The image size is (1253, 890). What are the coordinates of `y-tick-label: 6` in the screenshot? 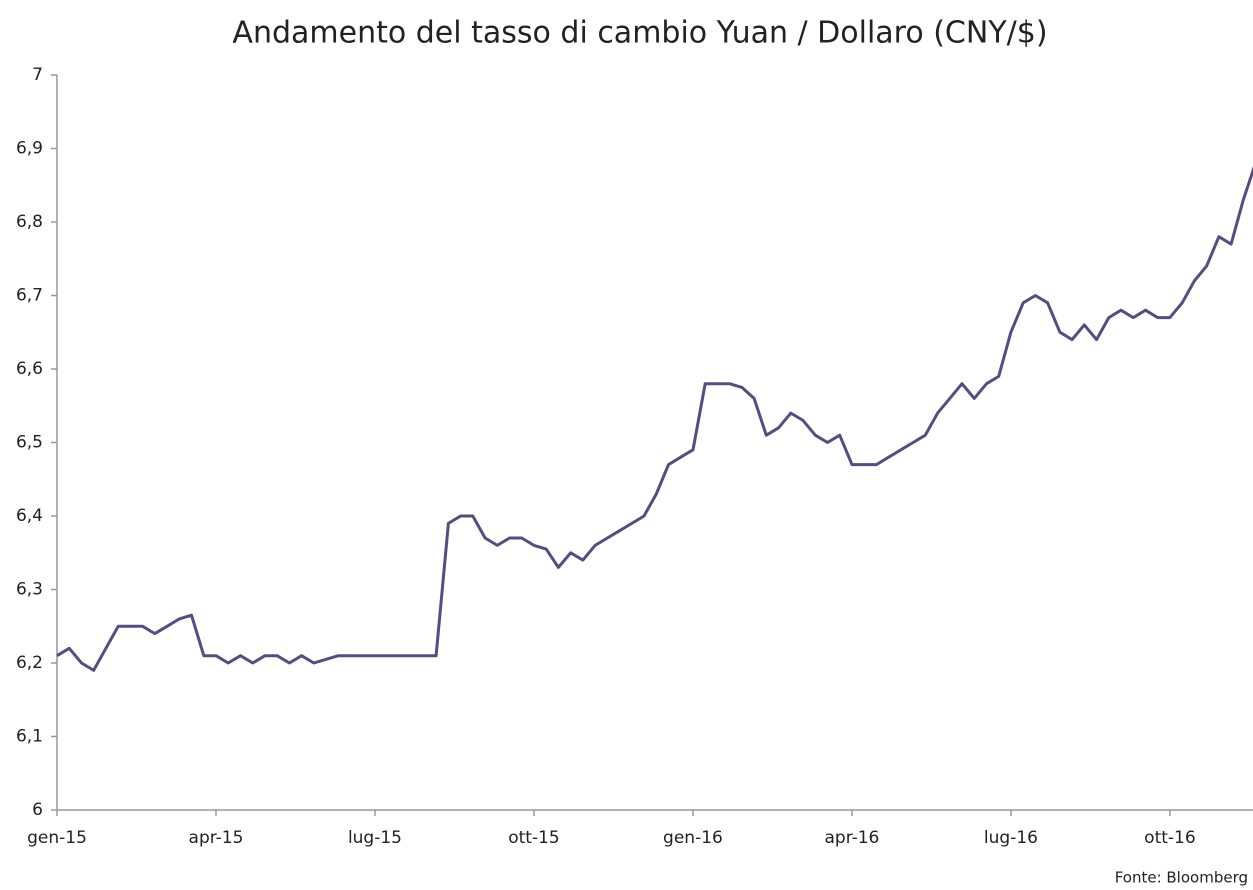 It's located at (37, 810).